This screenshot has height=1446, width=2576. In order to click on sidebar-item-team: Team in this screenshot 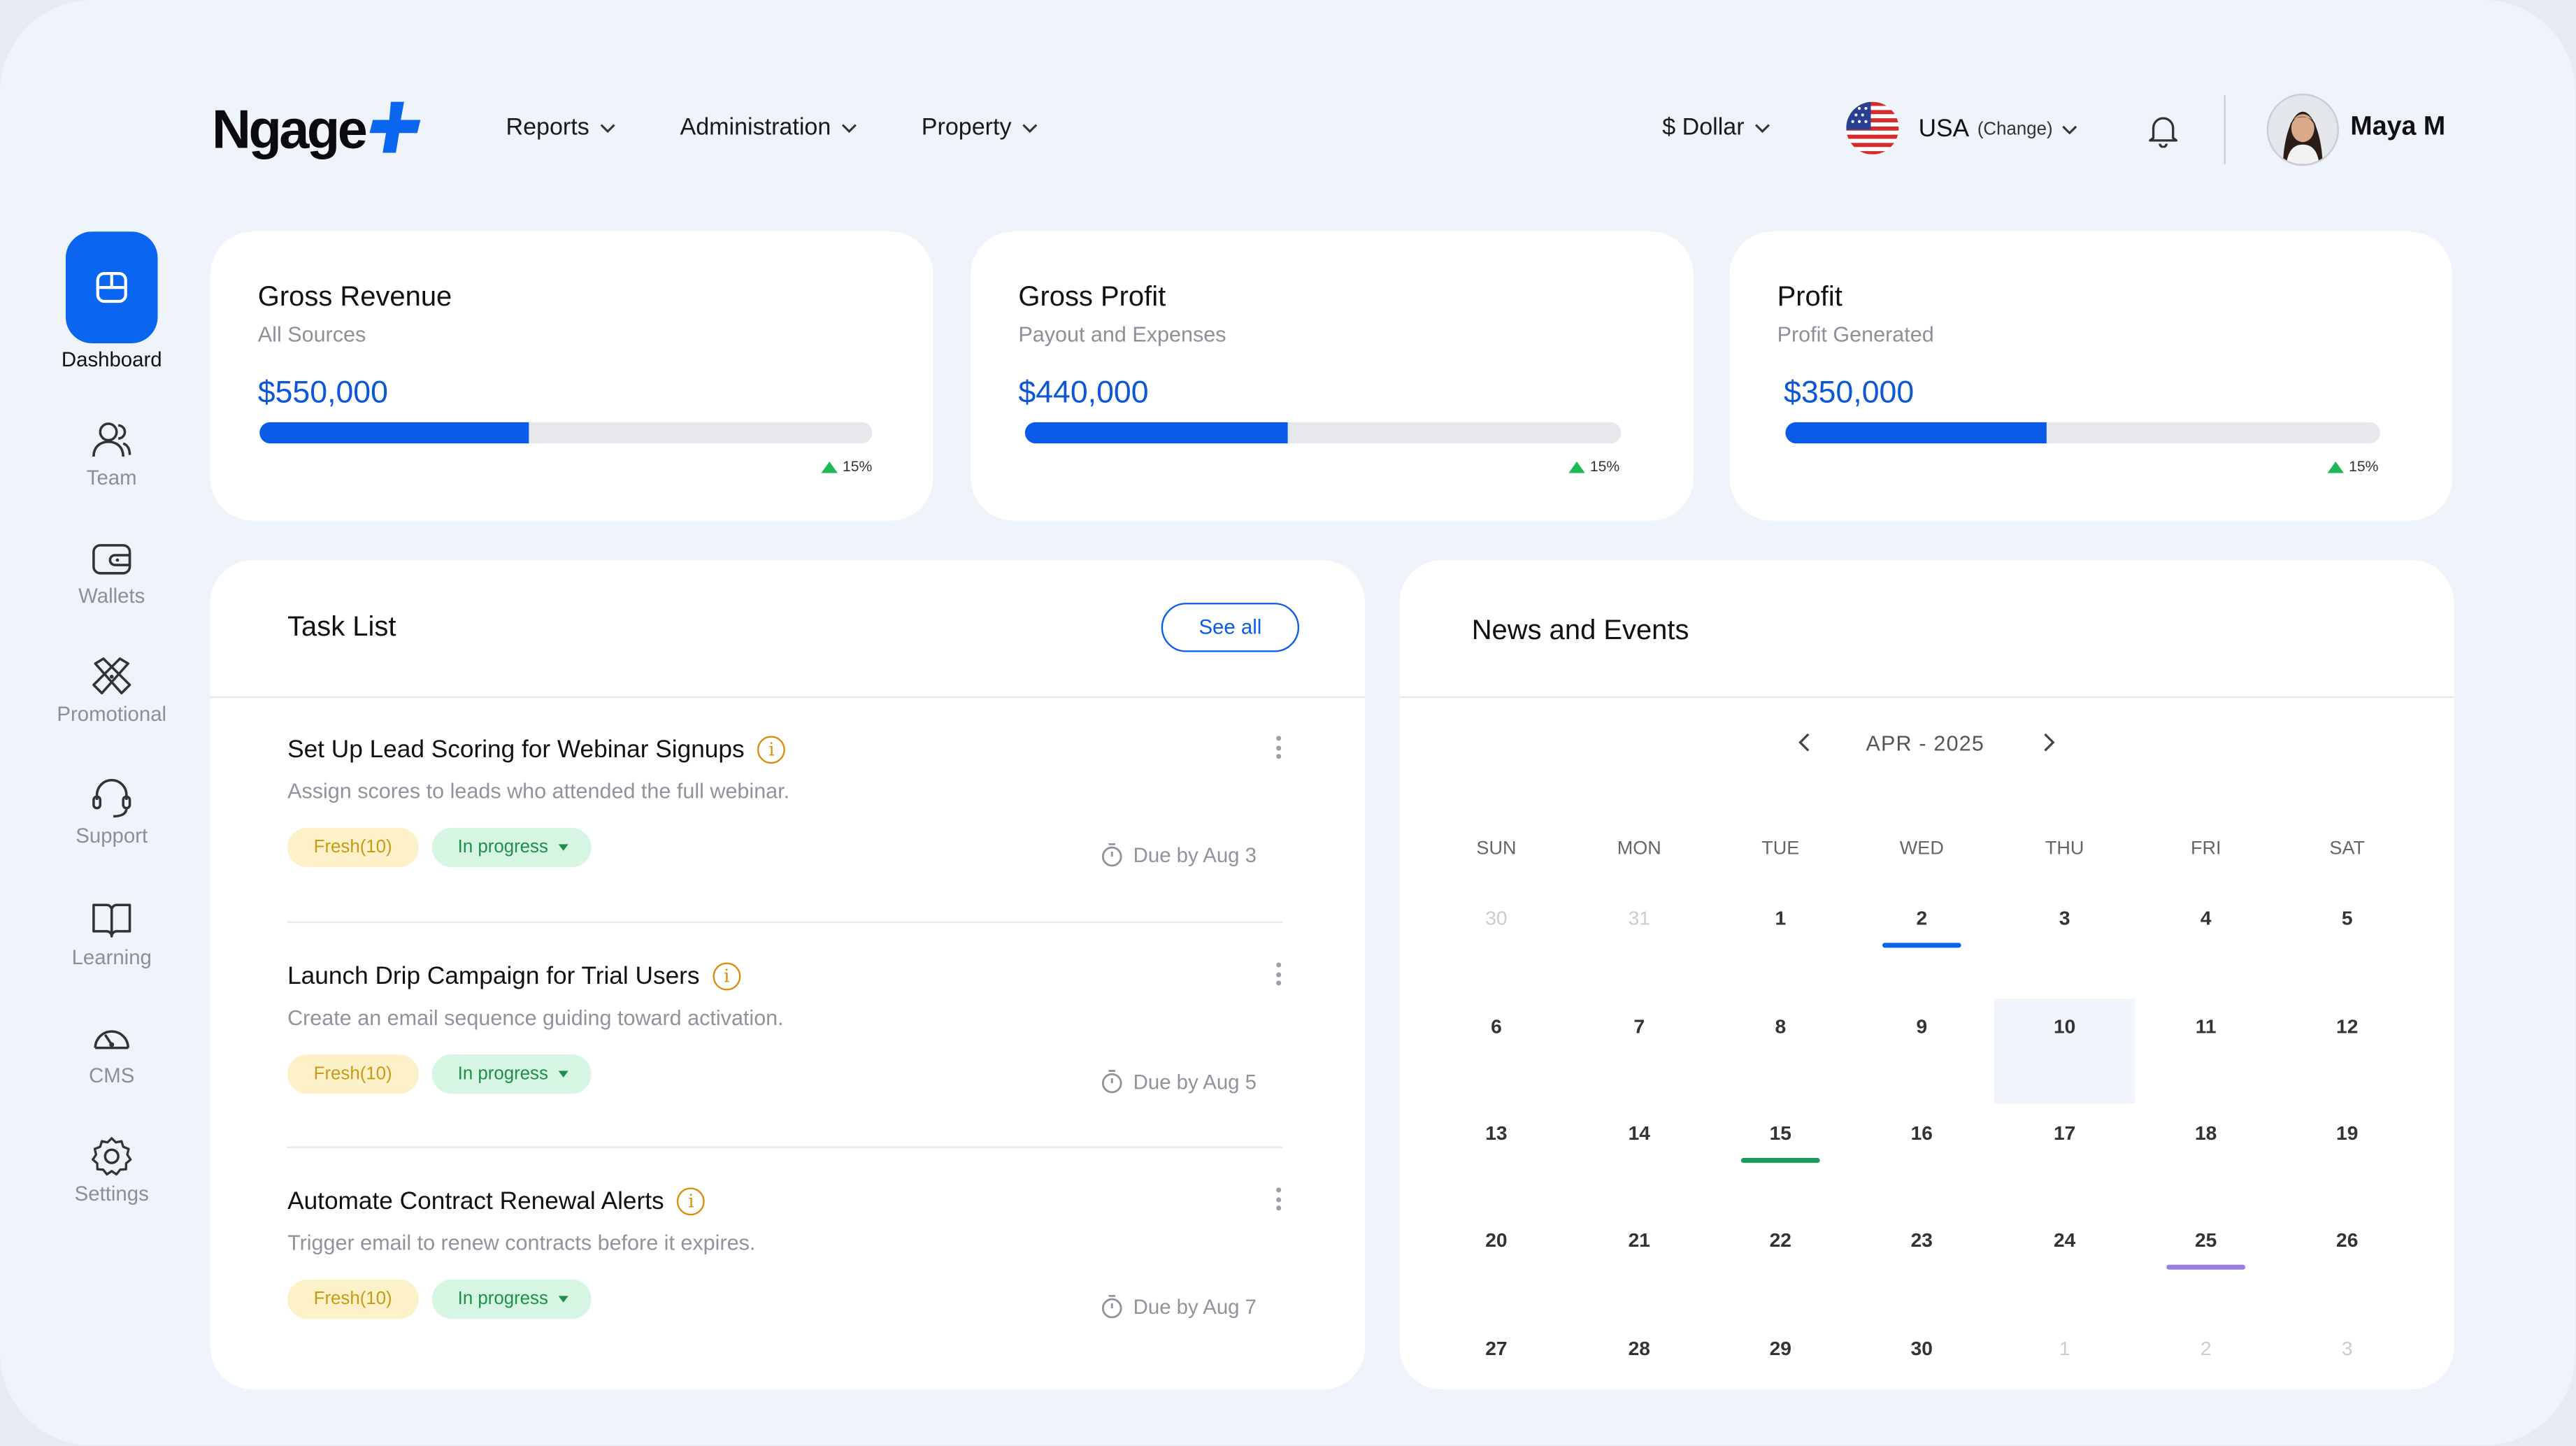, I will do `click(112, 453)`.